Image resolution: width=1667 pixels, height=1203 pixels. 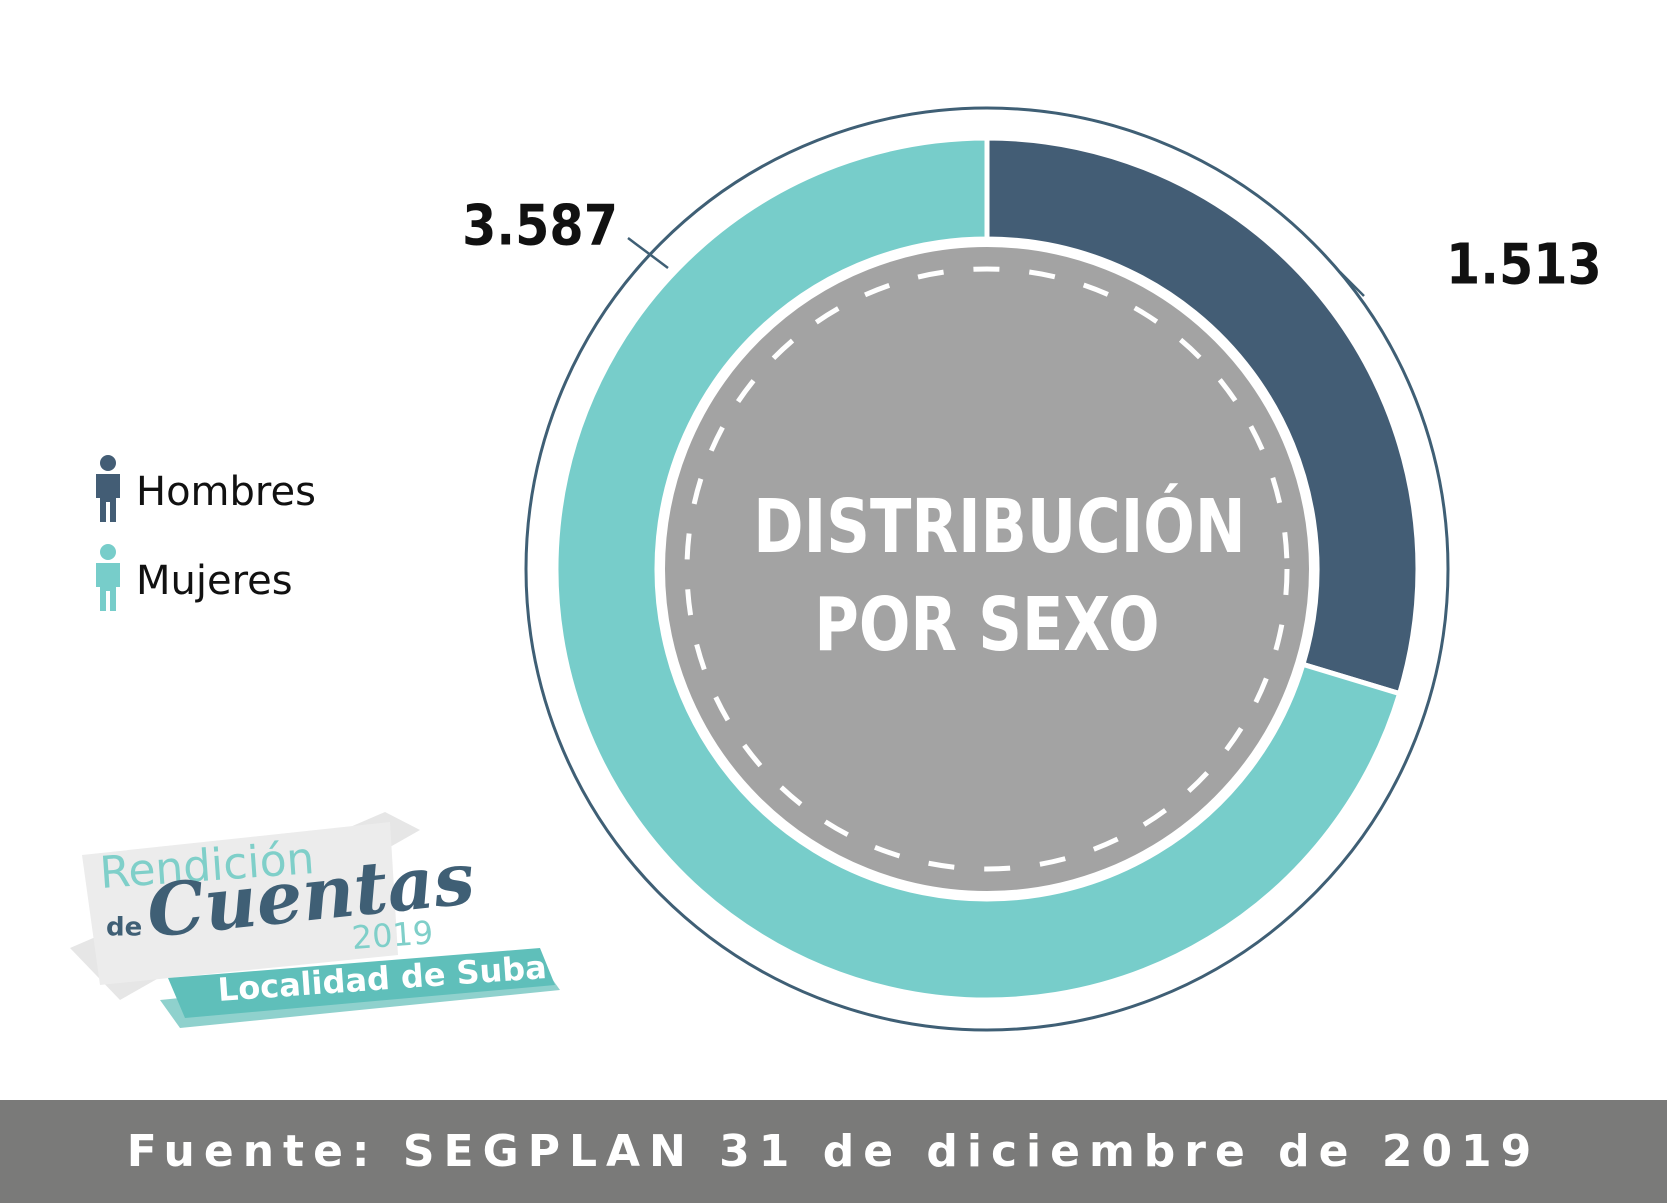 I want to click on footer: Fuente: SEGPLAN 31 de diciembre de 2019, so click(x=833, y=1151).